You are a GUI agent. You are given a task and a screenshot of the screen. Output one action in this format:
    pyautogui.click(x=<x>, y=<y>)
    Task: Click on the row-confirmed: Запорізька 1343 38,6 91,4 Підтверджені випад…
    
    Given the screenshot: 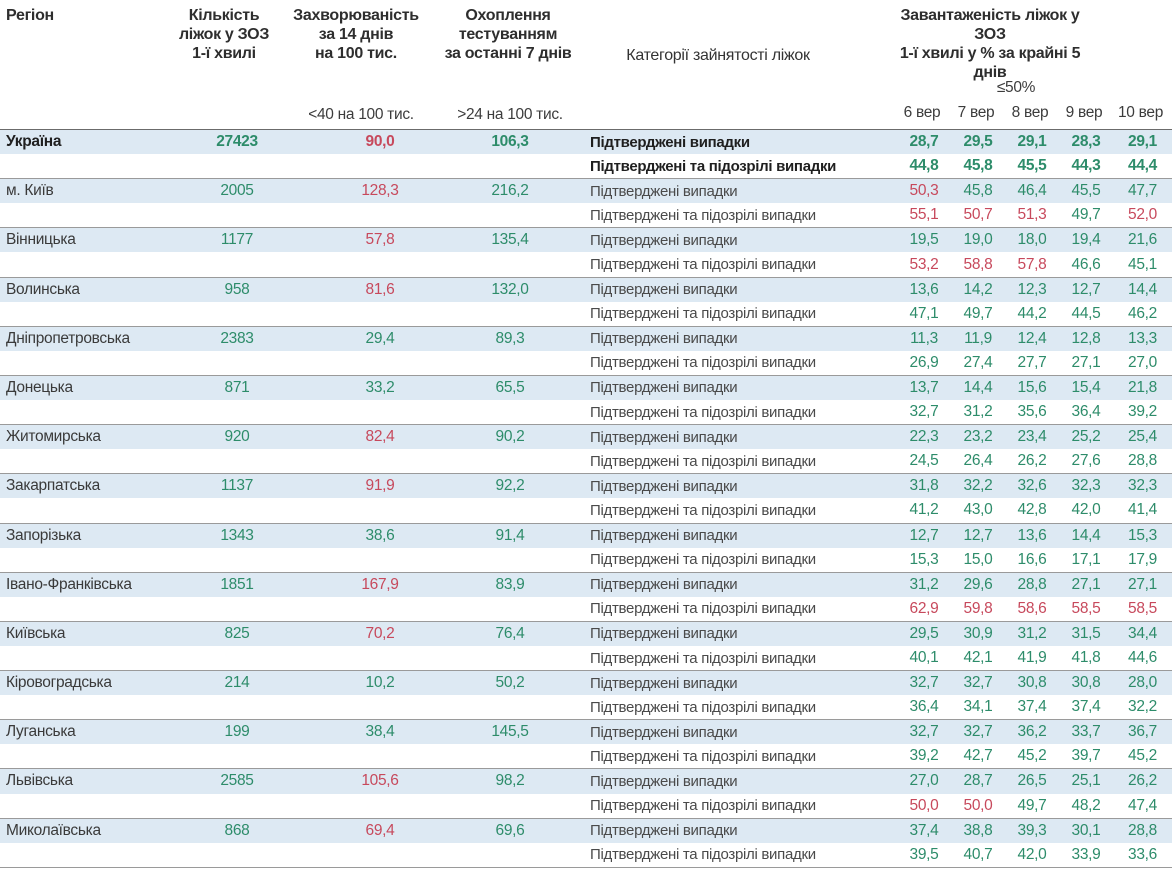 What is the action you would take?
    pyautogui.click(x=586, y=535)
    